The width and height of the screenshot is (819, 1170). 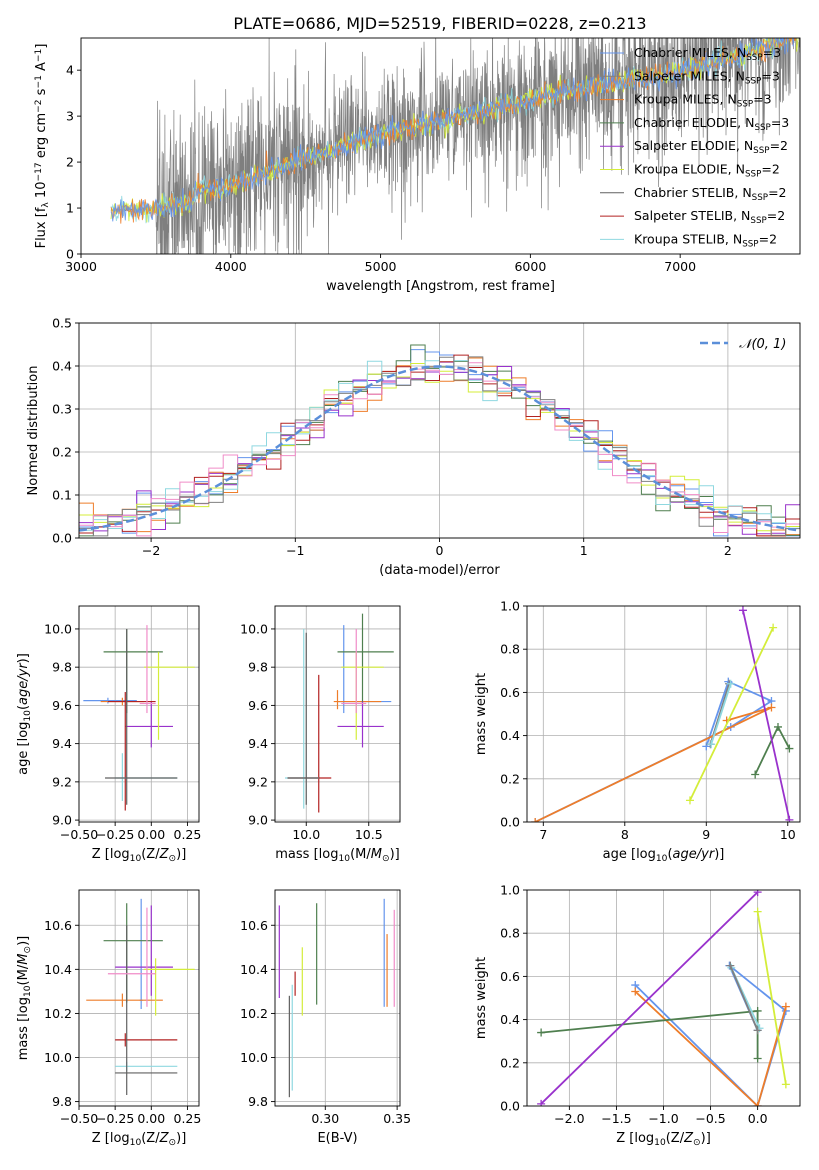 What do you see at coordinates (337, 1138) in the screenshot?
I see `x-axis-label: E(B-V)` at bounding box center [337, 1138].